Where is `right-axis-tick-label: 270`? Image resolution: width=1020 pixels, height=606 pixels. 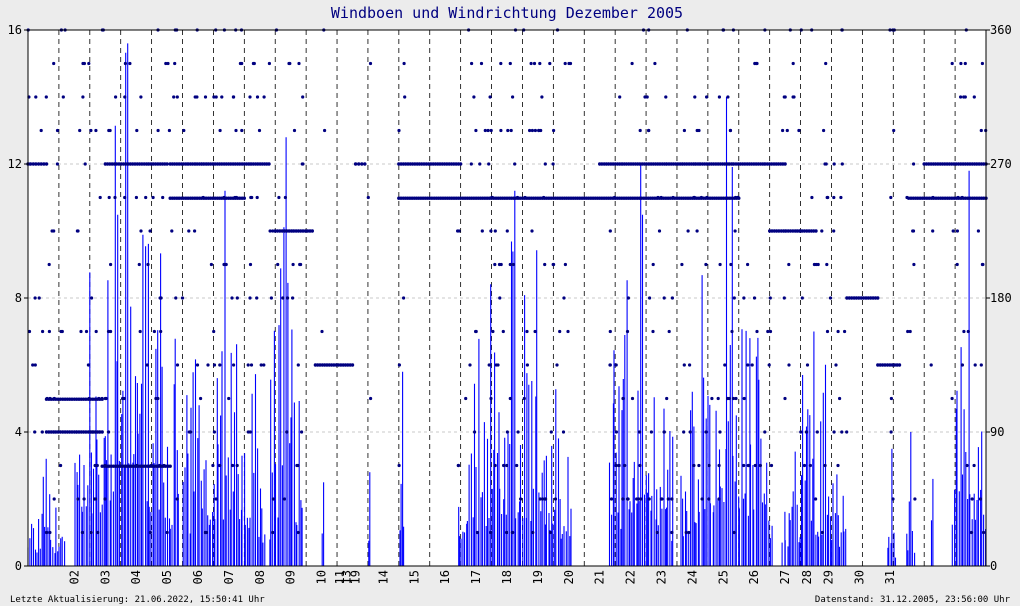
right-axis-tick-label: 270 is located at coordinates (1001, 164).